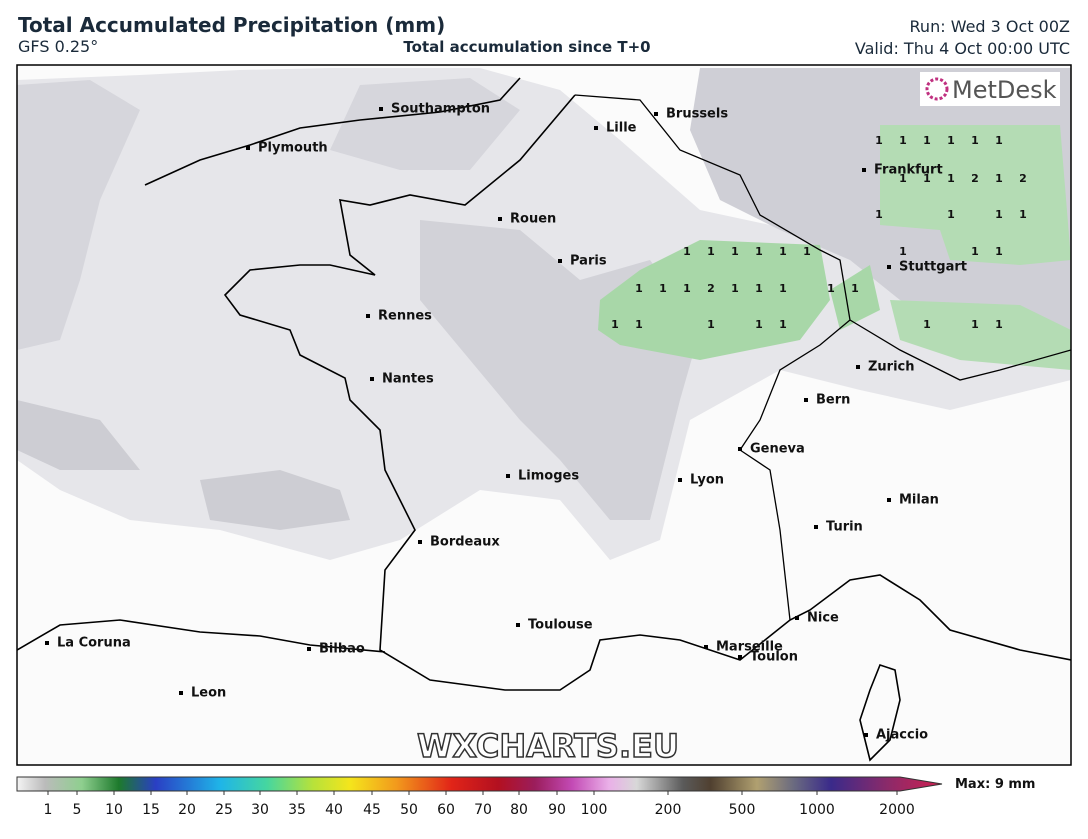 Image resolution: width=1088 pixels, height=839 pixels. Describe the element at coordinates (962, 48) in the screenshot. I see `valid: Valid: Thu 4 Oct 00:00 UTC` at that location.